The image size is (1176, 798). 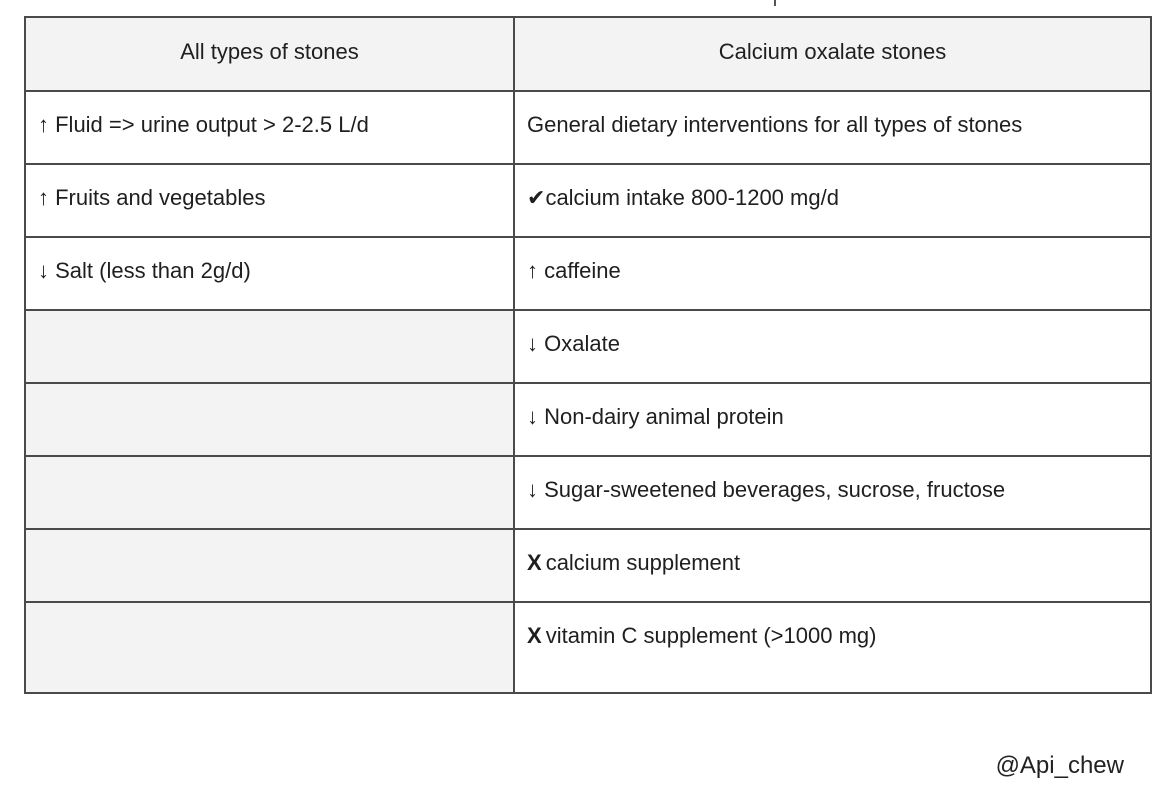 I want to click on all-types-cell: ↑ Fluid => urine output > 2-2.5 L/d, so click(x=269, y=127).